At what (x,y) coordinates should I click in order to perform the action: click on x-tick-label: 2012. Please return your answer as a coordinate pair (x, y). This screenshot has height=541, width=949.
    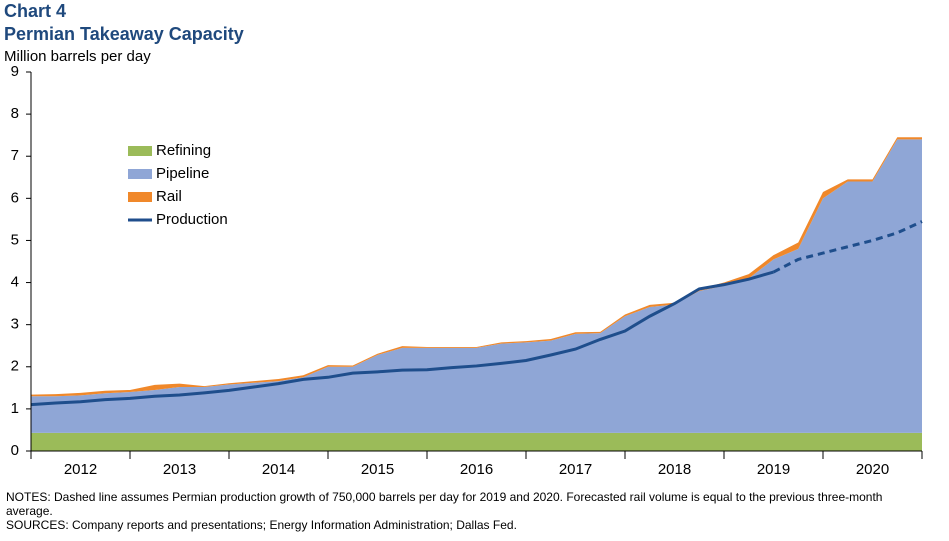
    Looking at the image, I should click on (80, 469).